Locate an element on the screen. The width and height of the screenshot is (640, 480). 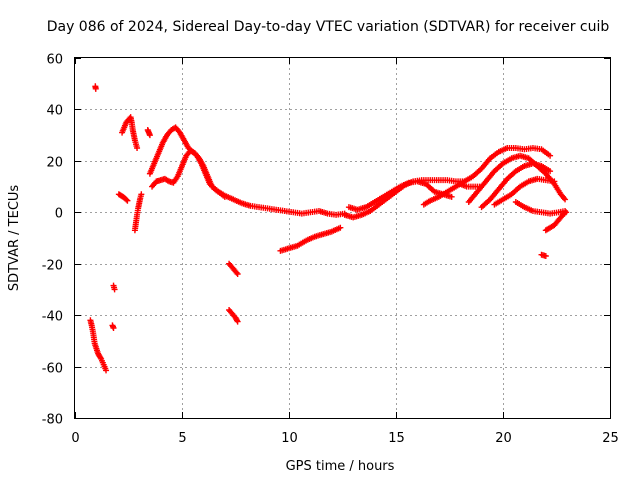
x-tick-label: 25 is located at coordinates (610, 438).